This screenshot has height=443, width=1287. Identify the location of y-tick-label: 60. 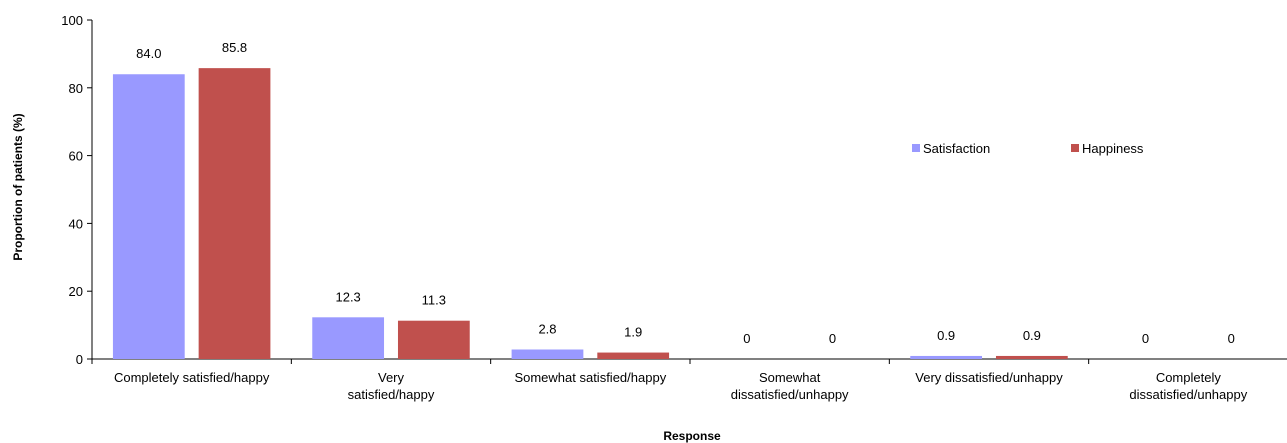
(76, 156).